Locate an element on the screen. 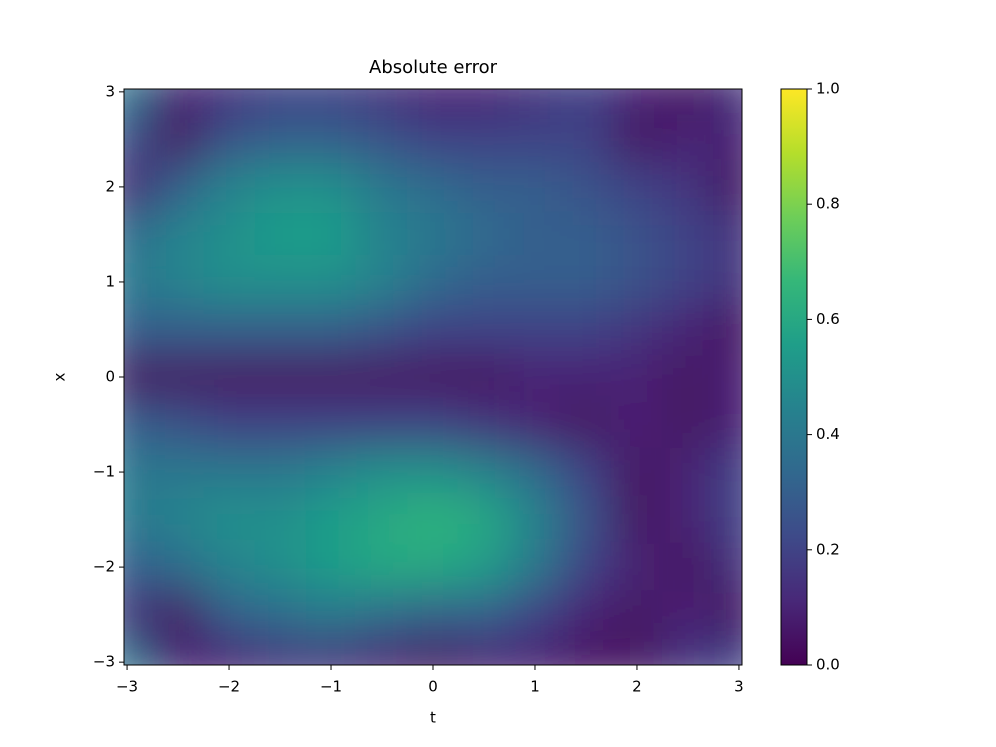 This screenshot has height=747, width=996. x-tick-label: 0 is located at coordinates (433, 687).